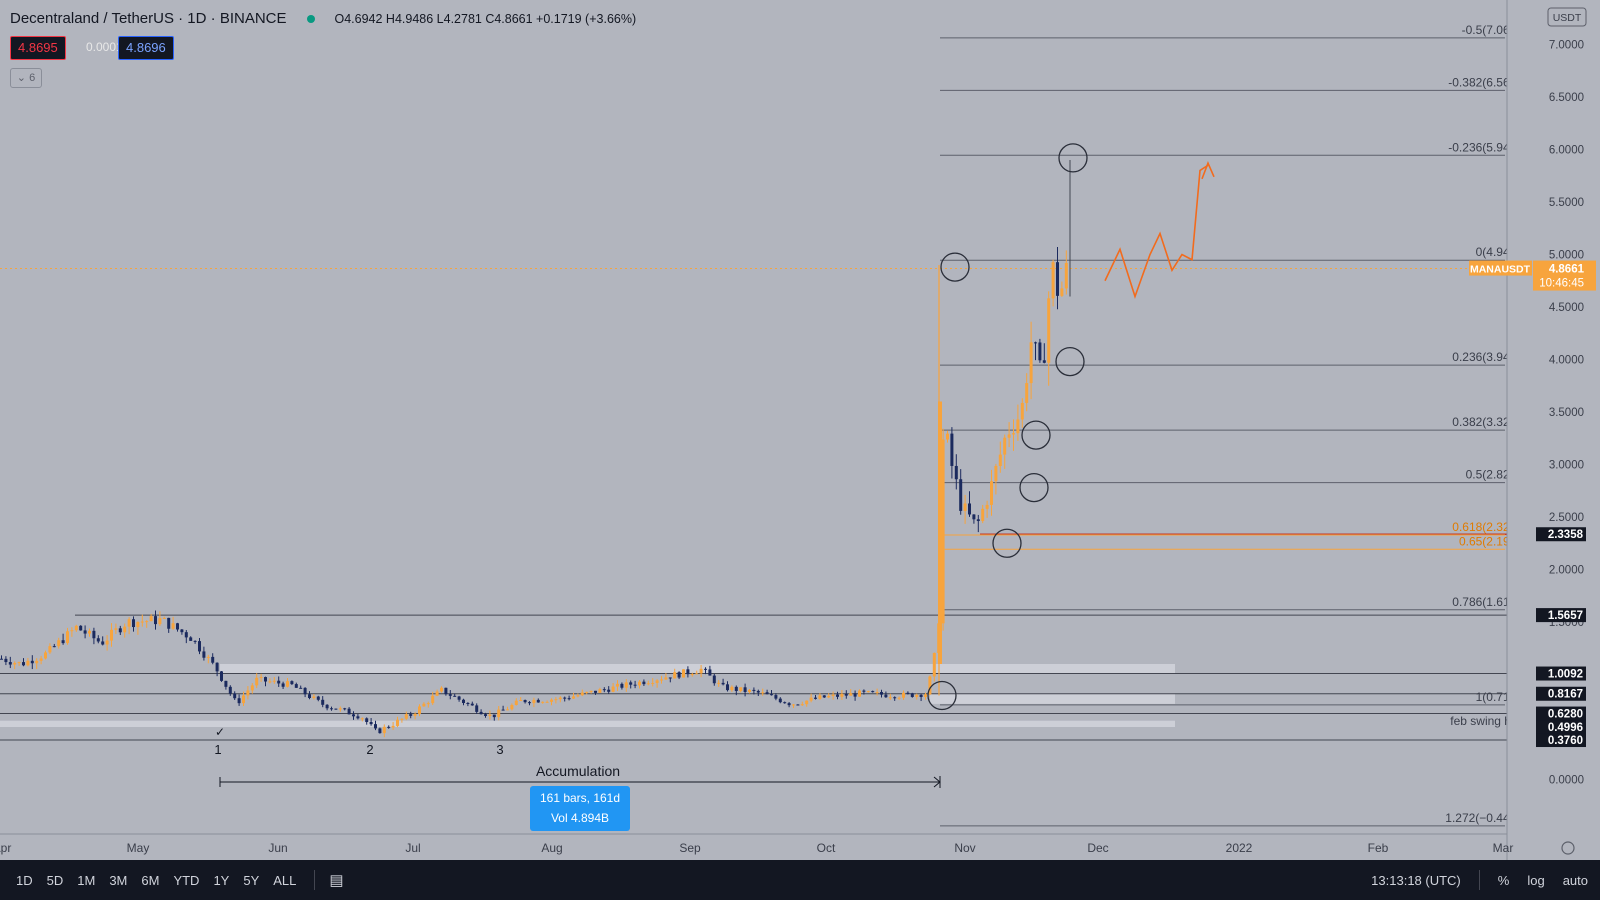  I want to click on bottom-right-tools: 13:13:18 (UTC) % log auto, so click(1479, 880).